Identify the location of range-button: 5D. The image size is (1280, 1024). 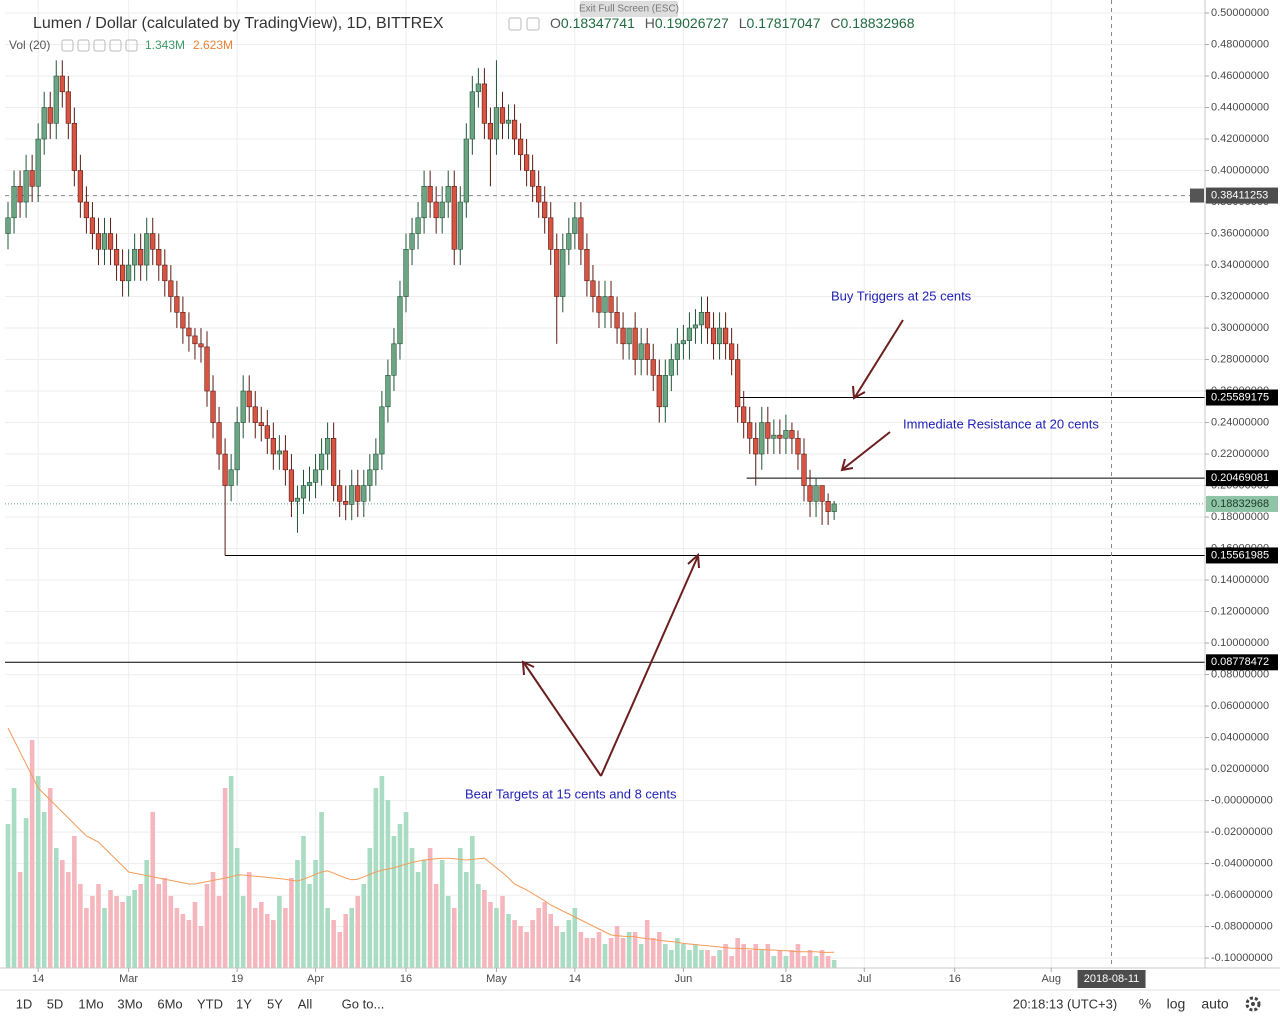
(55, 1003).